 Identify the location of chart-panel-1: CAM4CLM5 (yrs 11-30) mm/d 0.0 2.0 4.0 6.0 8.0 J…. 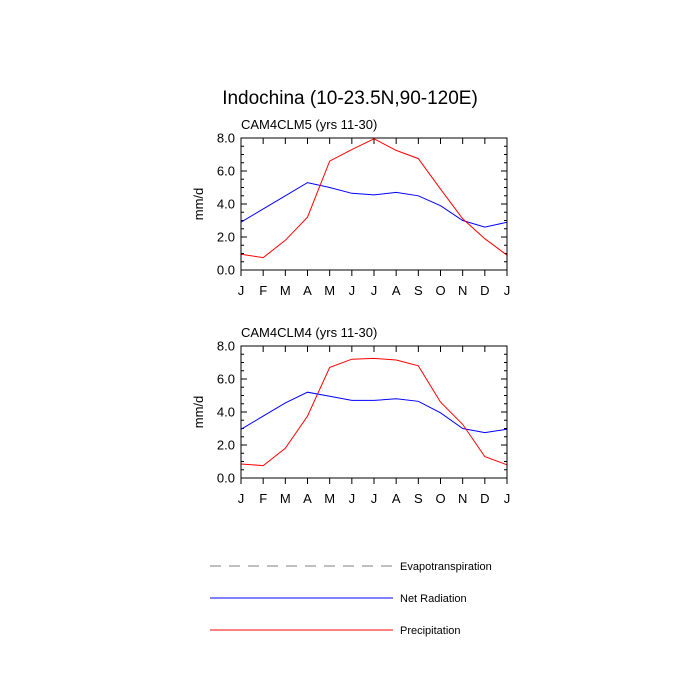
(350, 207).